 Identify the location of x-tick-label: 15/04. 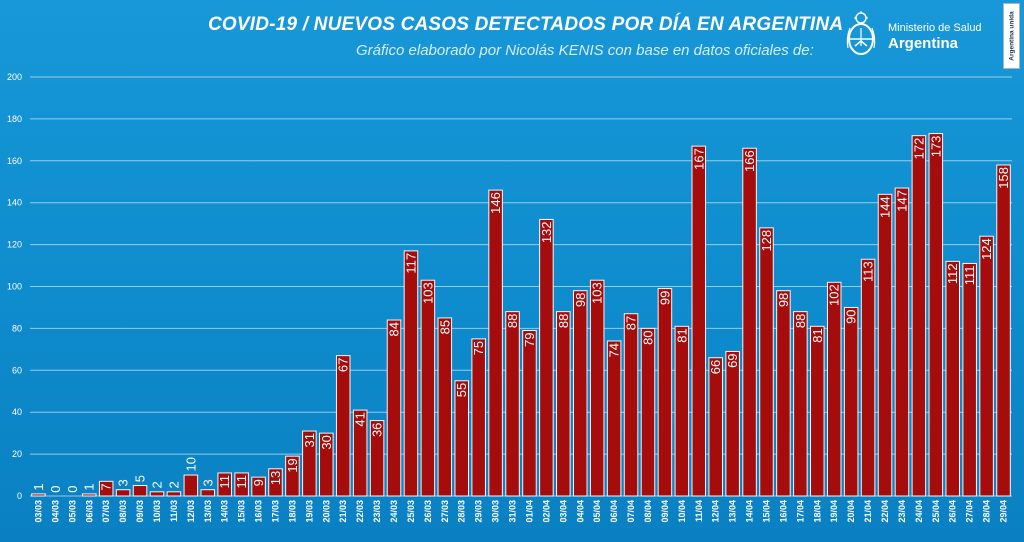
(767, 511).